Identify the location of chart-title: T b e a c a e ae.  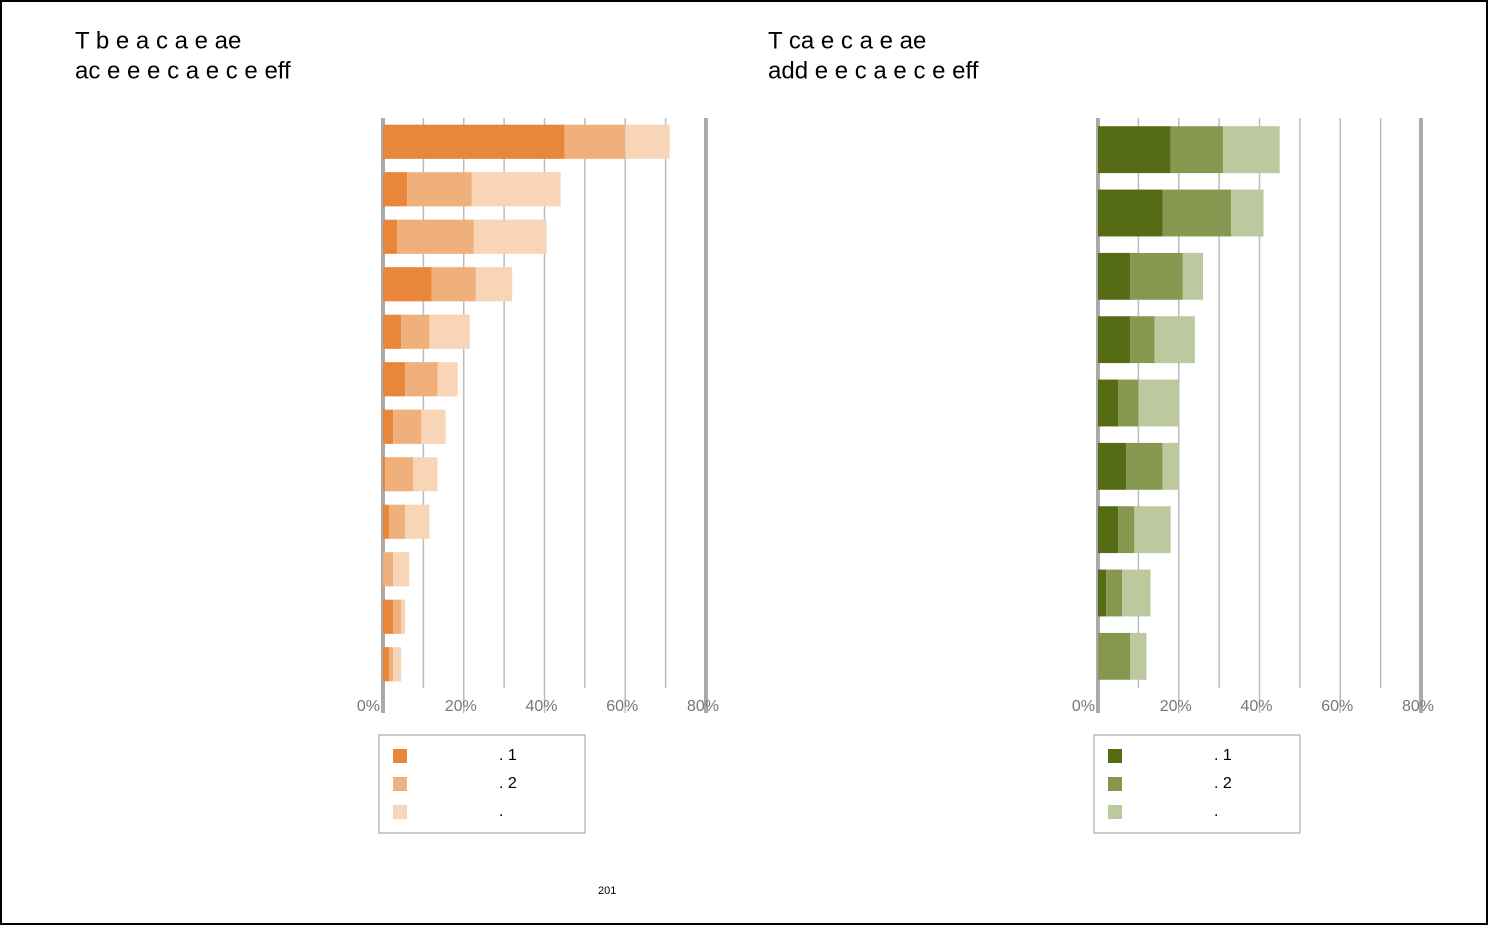
(158, 40).